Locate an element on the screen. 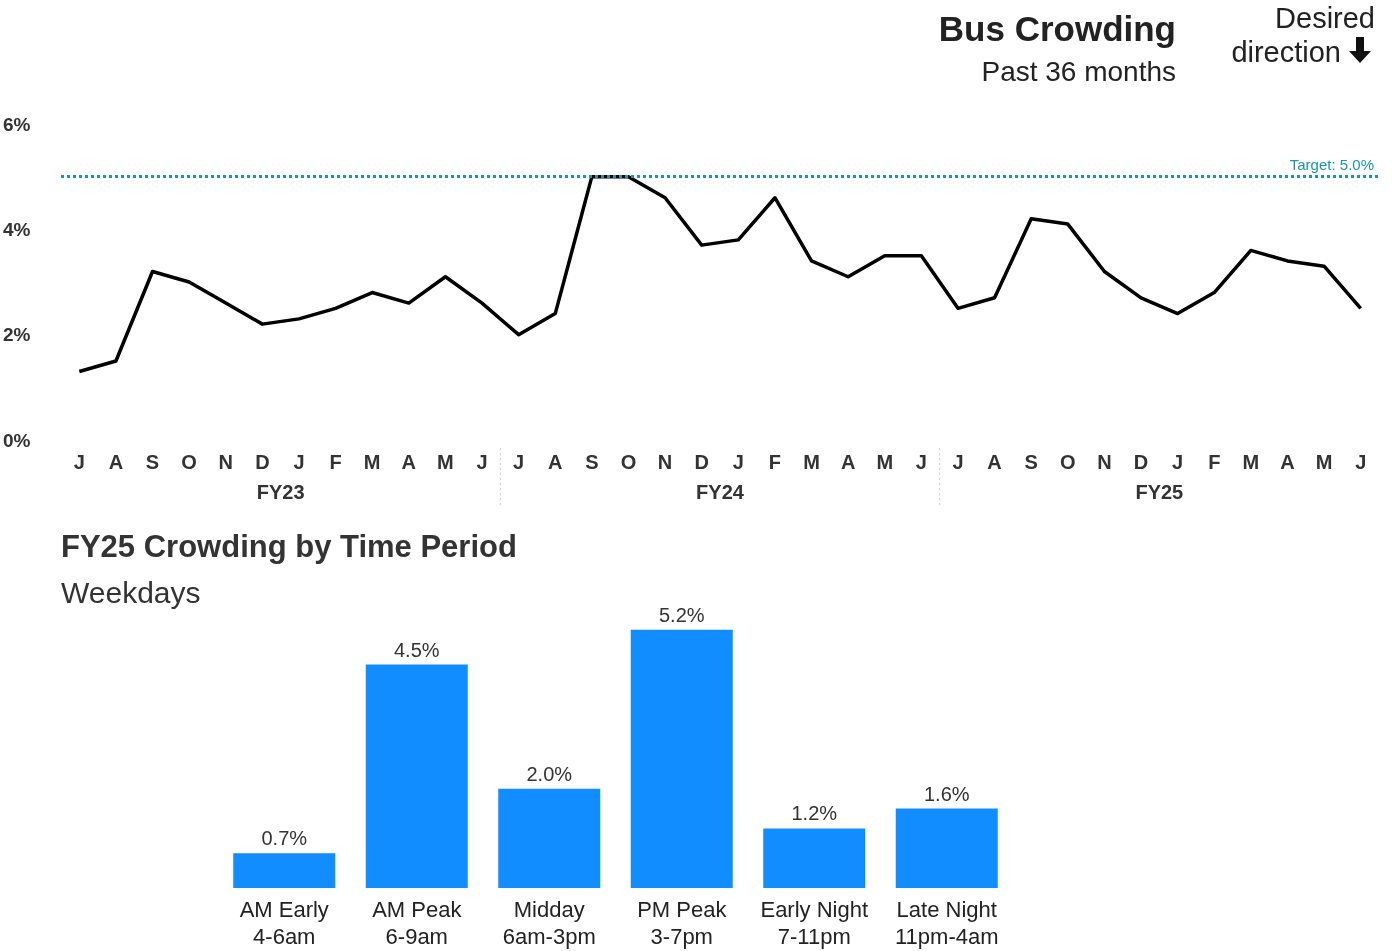 The image size is (1395, 951). y-tick-label: 2% is located at coordinates (17, 335).